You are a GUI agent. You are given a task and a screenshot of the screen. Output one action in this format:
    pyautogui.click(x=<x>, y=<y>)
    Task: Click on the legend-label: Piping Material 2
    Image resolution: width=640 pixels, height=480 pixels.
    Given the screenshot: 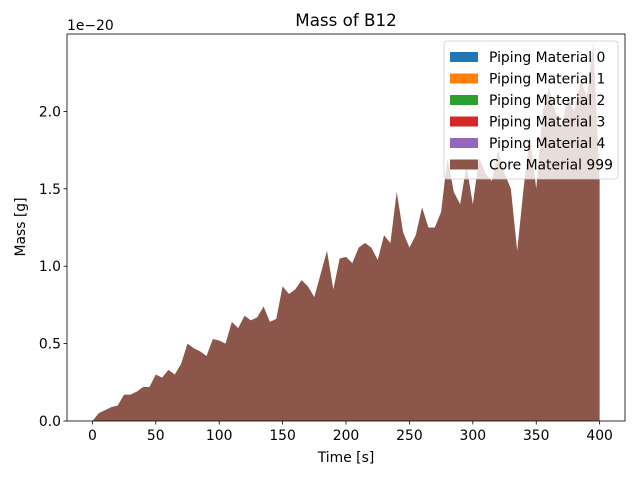 What is the action you would take?
    pyautogui.click(x=547, y=101)
    